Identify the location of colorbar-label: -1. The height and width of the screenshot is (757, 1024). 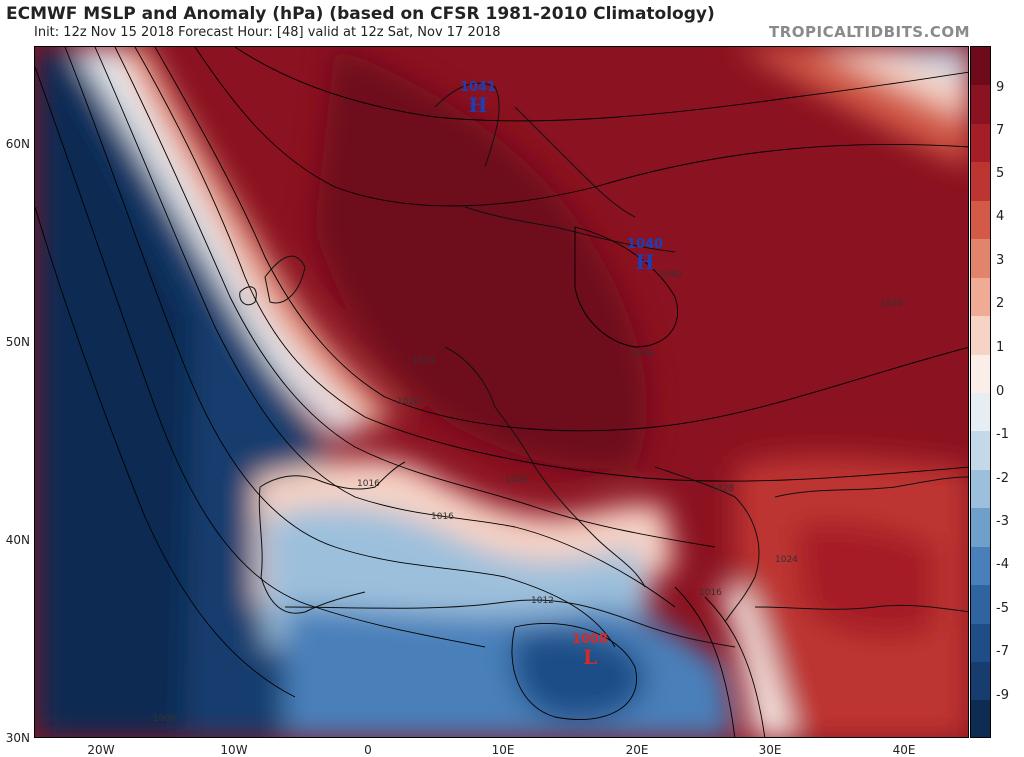
(1002, 434).